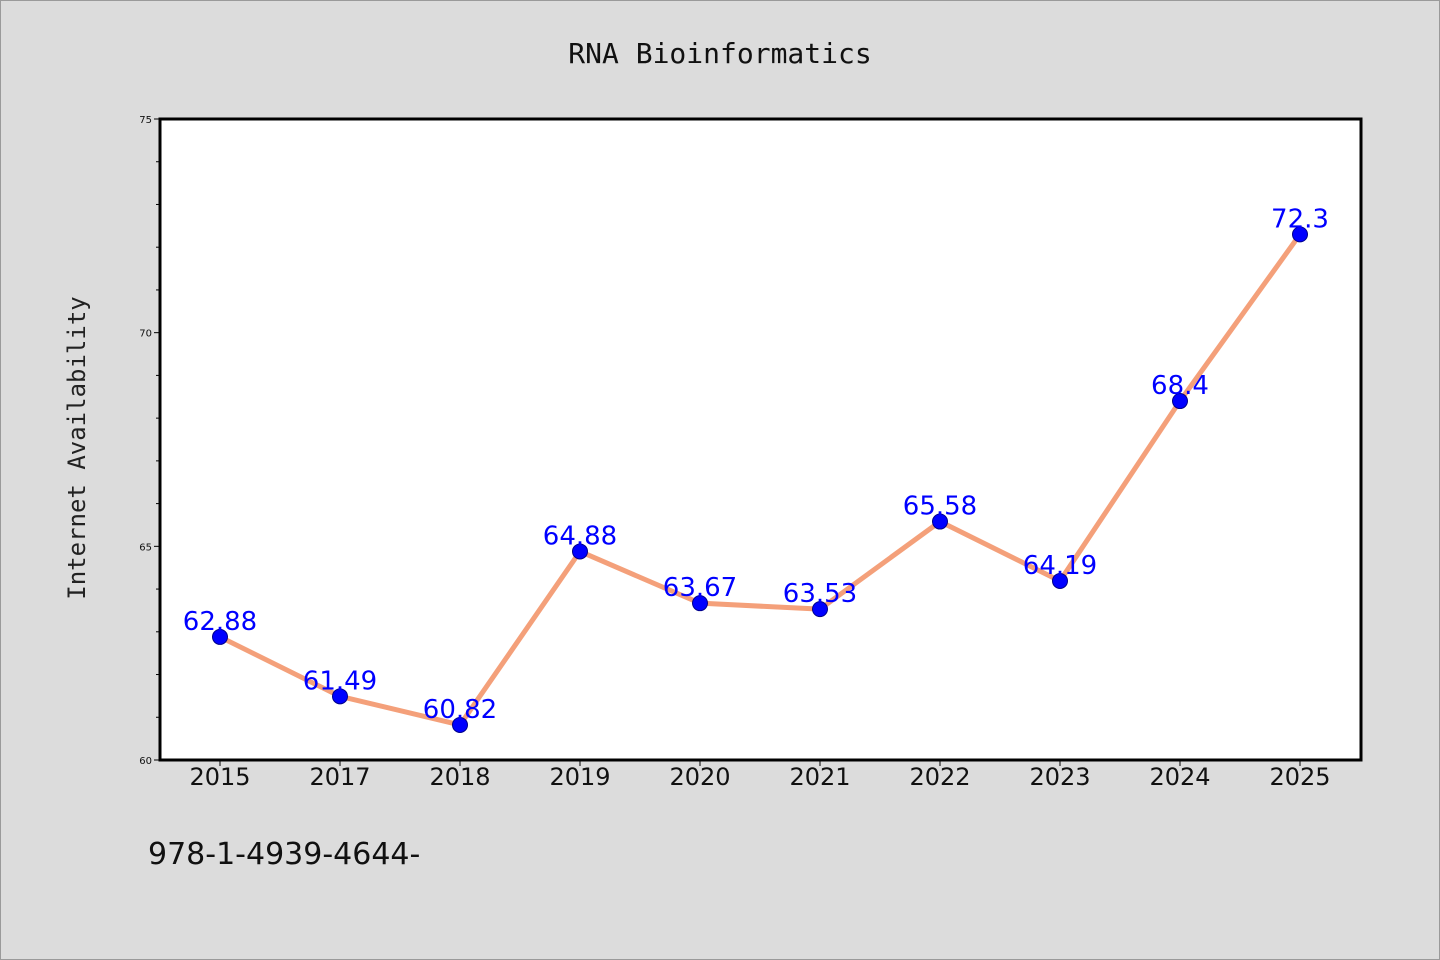  Describe the element at coordinates (149, 441) in the screenshot. I see `y-axis: 60 65 70 75` at that location.